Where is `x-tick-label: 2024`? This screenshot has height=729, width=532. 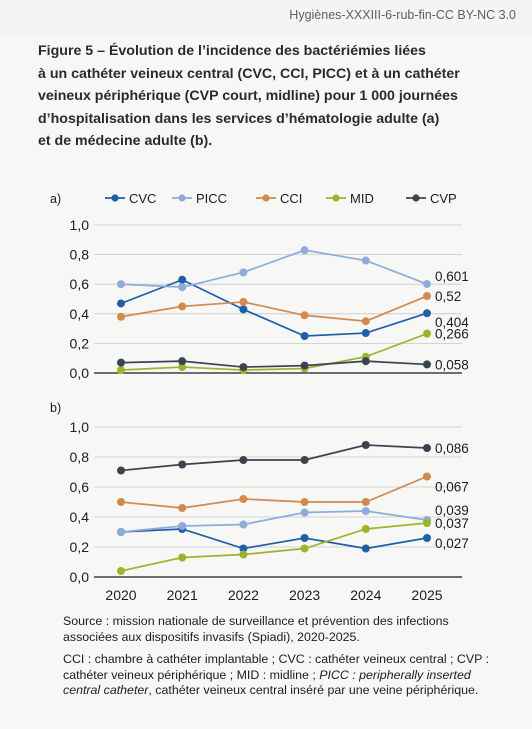
x-tick-label: 2024 is located at coordinates (365, 595).